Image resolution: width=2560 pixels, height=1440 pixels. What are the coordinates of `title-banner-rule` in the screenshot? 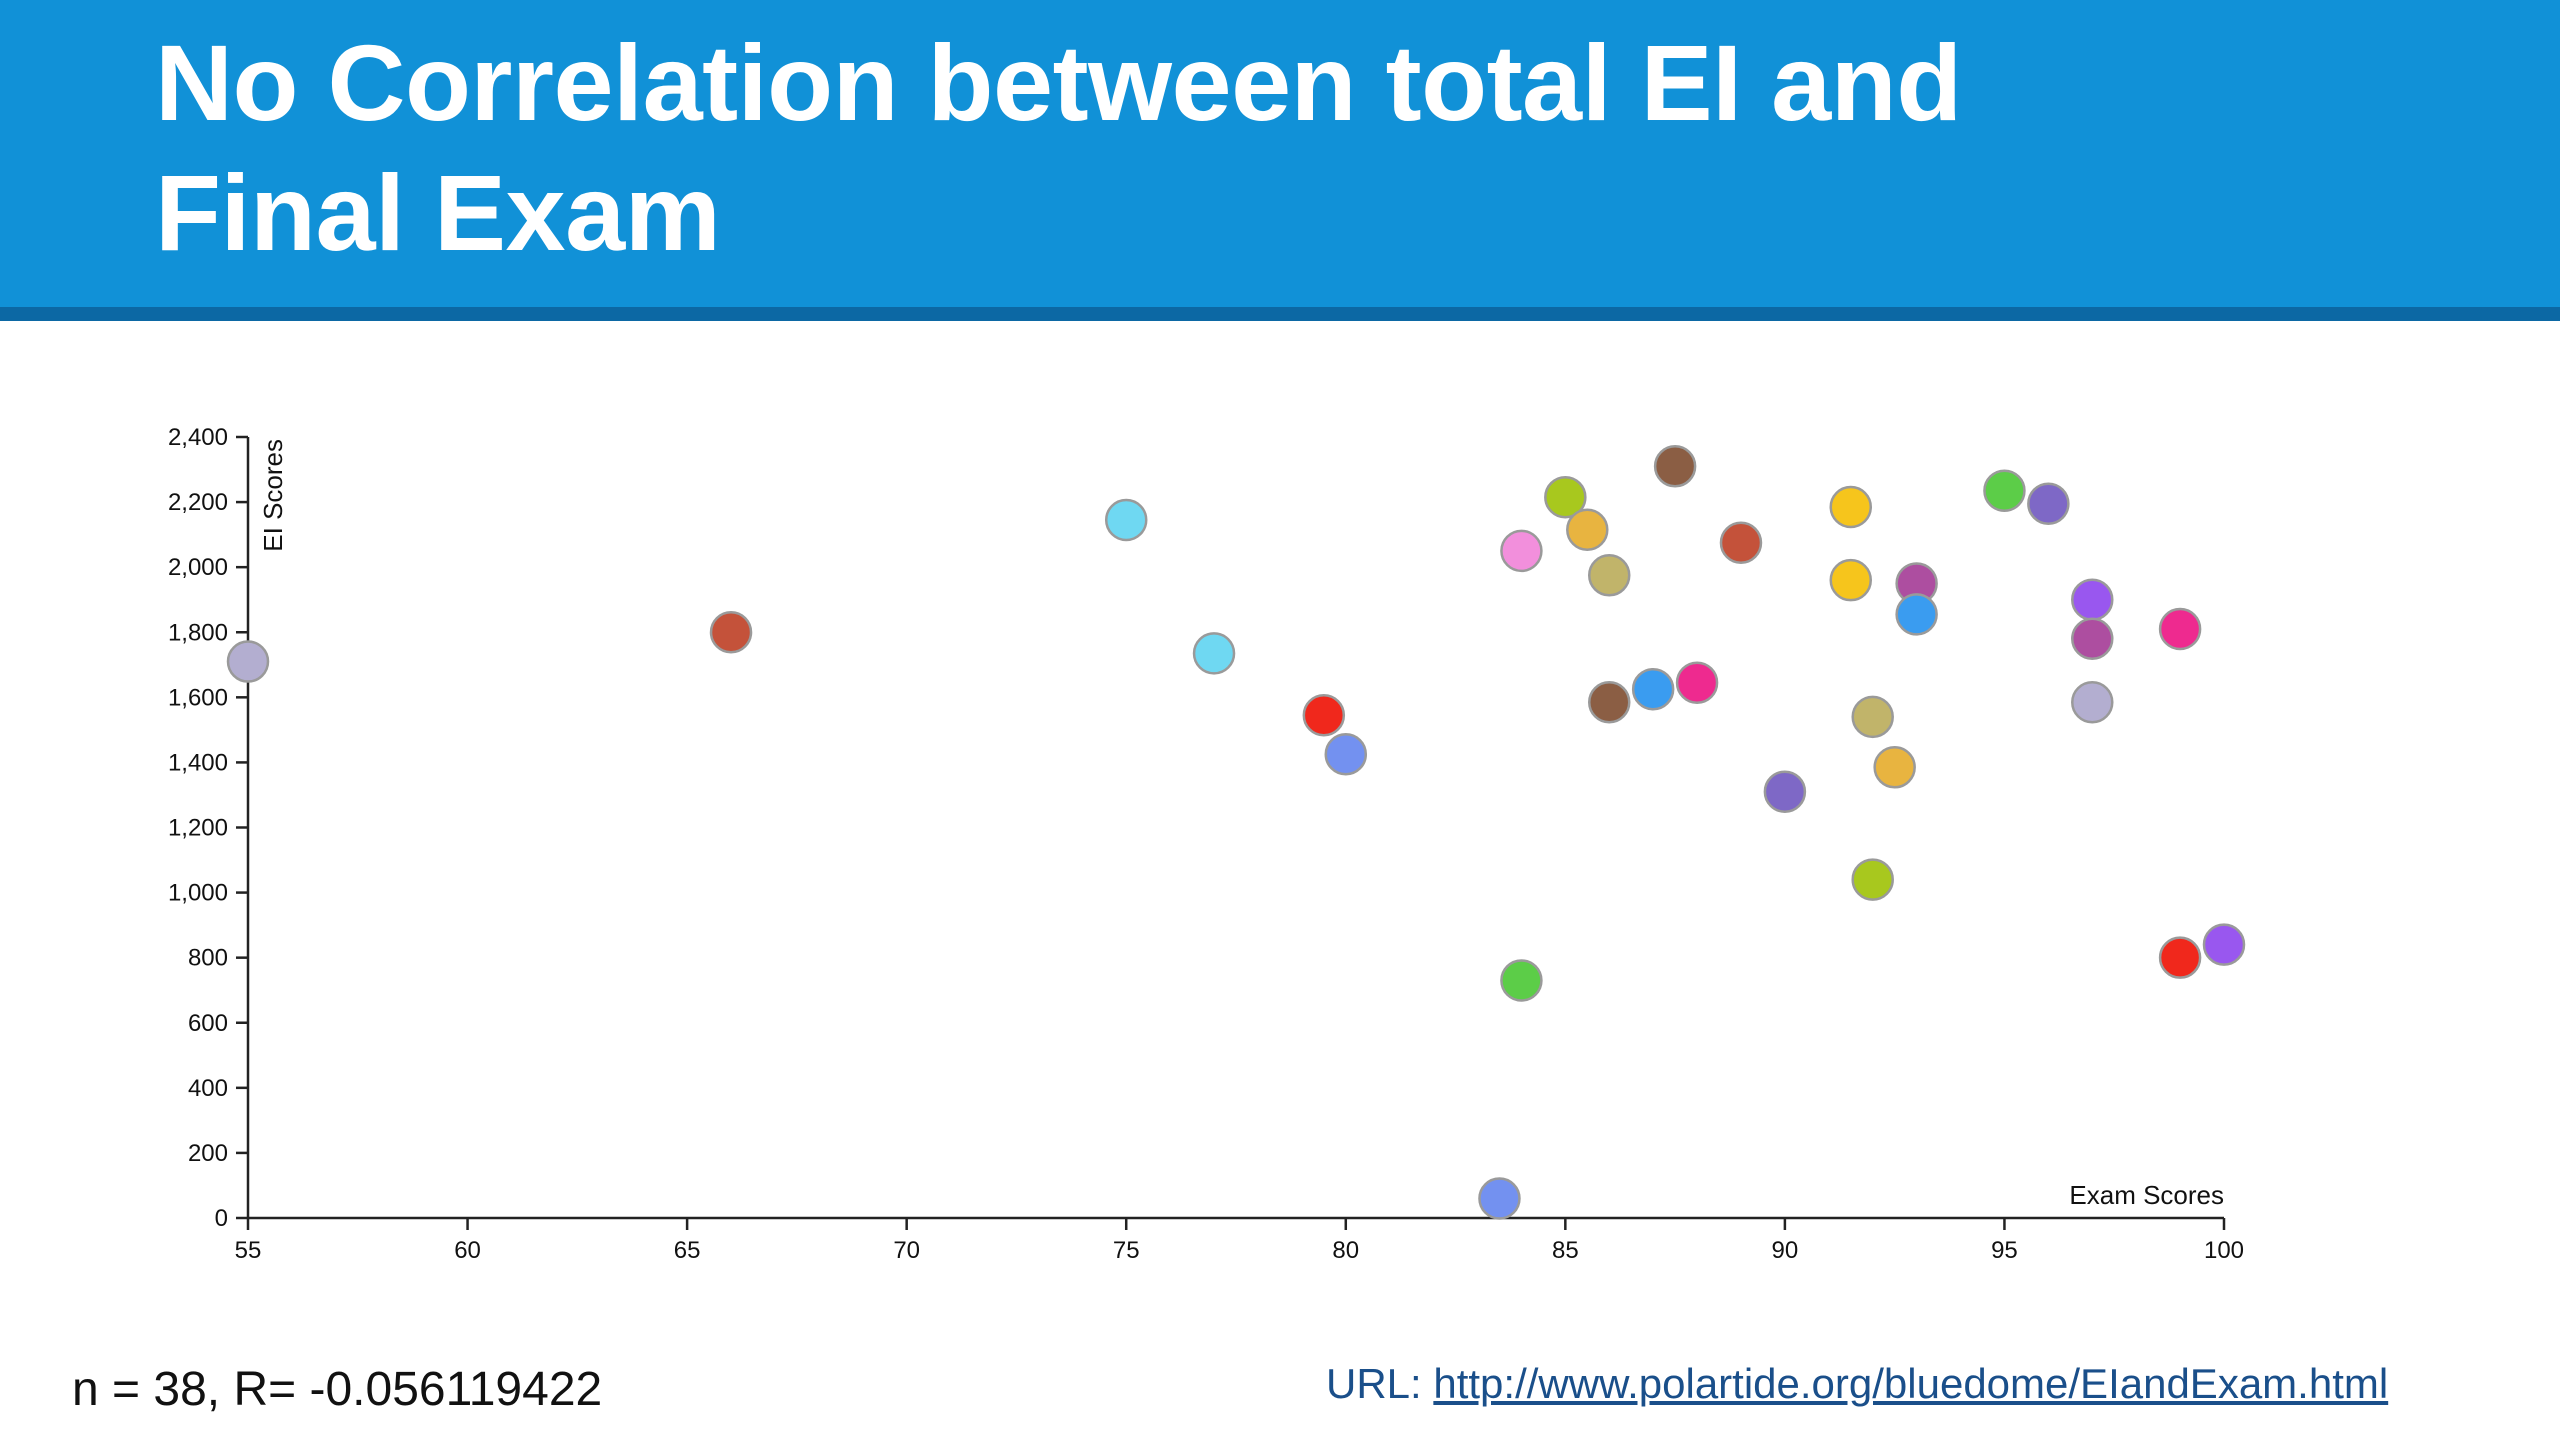 It's located at (1280, 314).